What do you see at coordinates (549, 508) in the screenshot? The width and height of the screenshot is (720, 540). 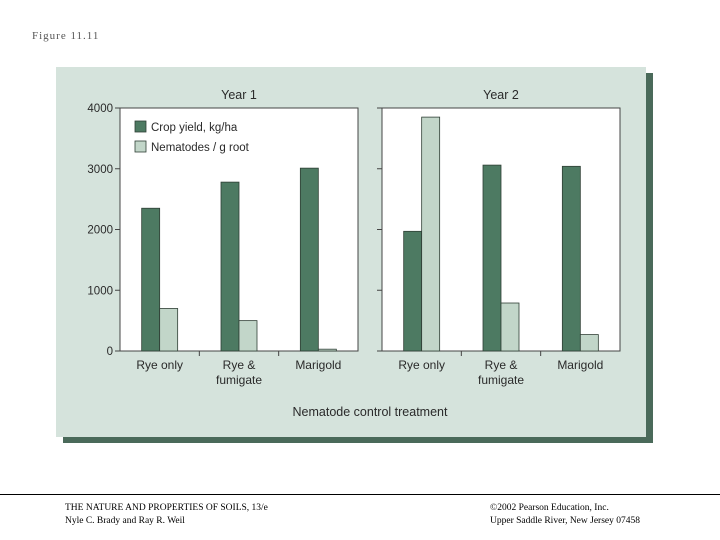 I see `copyright: ©2002 Pearson Education, Inc.` at bounding box center [549, 508].